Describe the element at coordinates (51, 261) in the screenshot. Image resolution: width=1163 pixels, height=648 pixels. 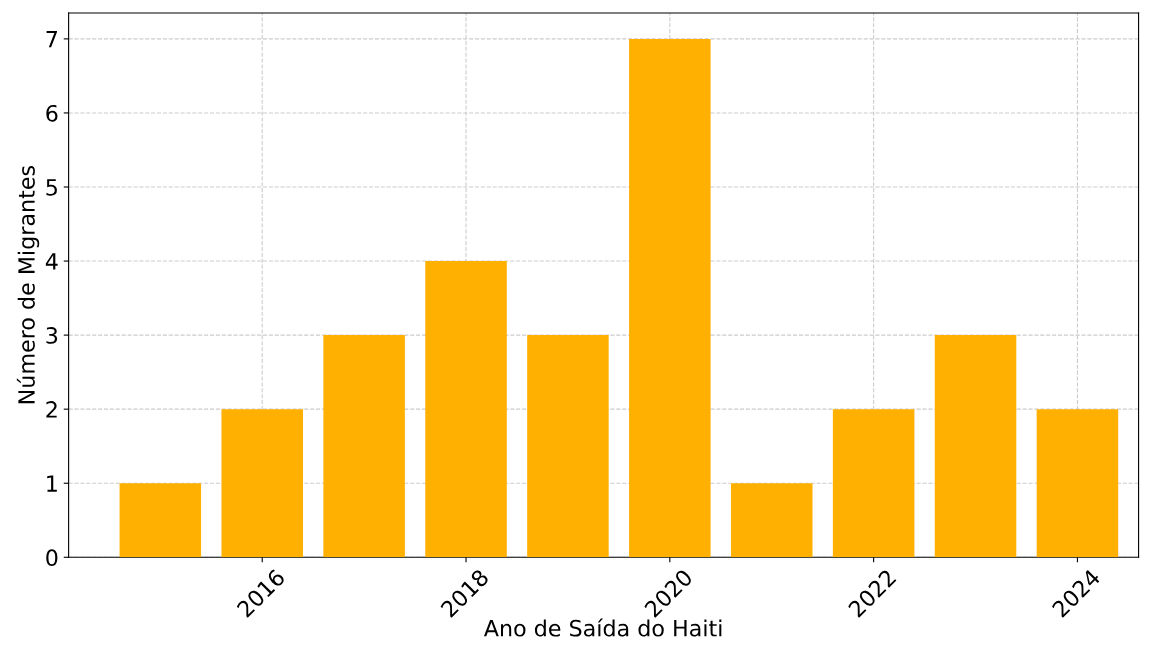
I see `y-tick-label: 4` at that location.